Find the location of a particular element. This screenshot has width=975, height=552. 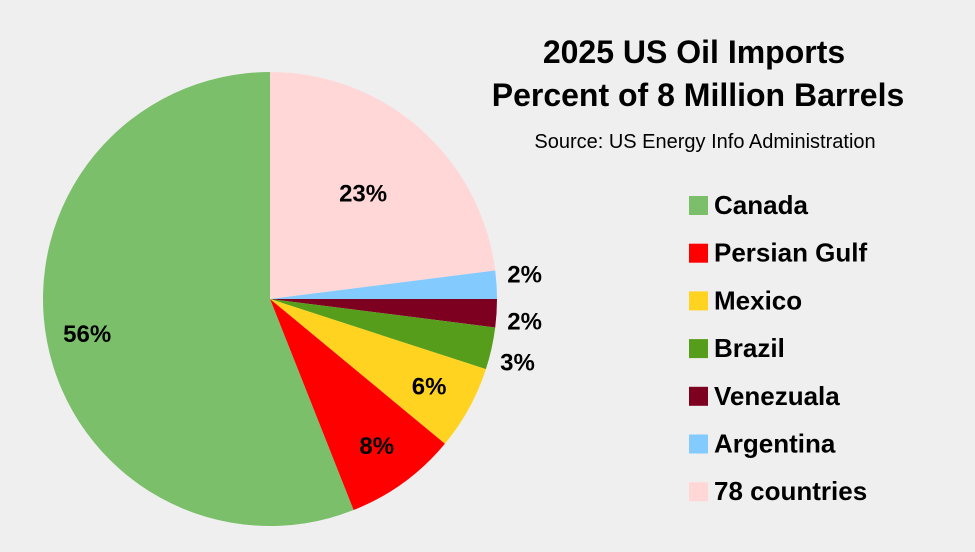

slice-label-venezuala: 2% is located at coordinates (524, 321).